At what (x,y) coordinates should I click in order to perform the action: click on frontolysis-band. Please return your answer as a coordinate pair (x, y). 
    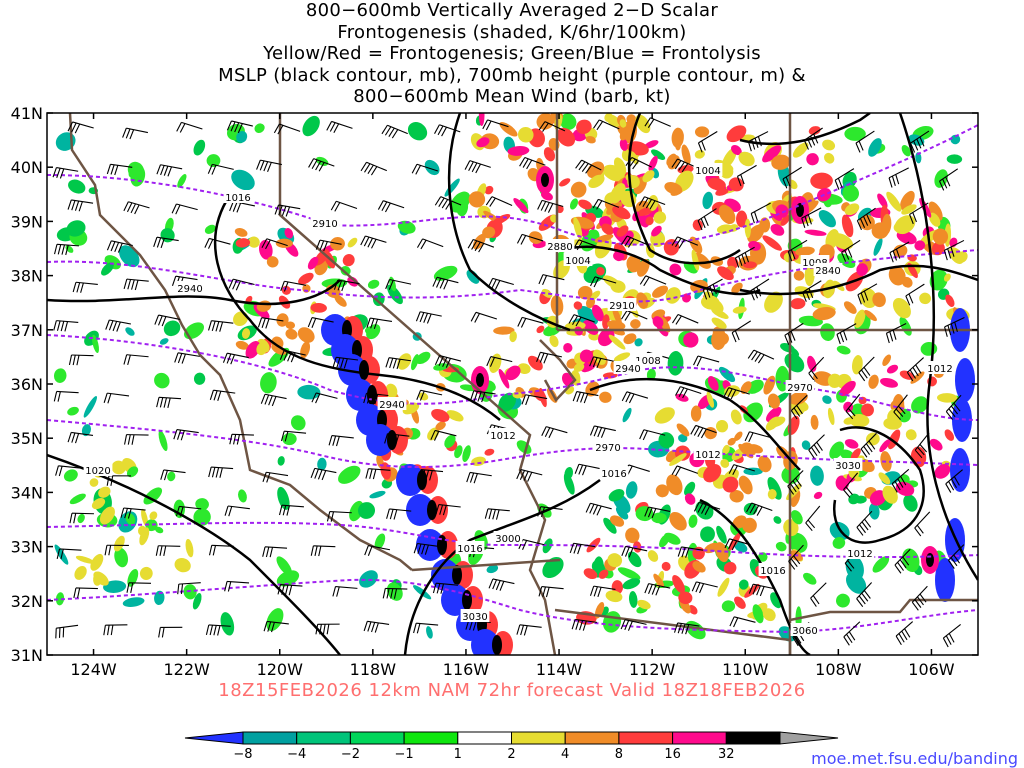
    Looking at the image, I should click on (420, 510).